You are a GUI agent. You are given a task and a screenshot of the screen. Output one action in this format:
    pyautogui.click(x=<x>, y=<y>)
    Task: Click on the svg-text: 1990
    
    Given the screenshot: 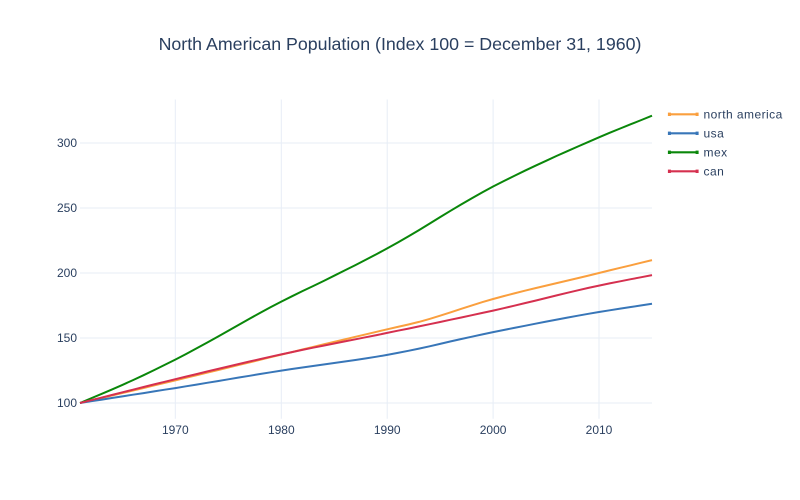 What is the action you would take?
    pyautogui.click(x=387, y=430)
    